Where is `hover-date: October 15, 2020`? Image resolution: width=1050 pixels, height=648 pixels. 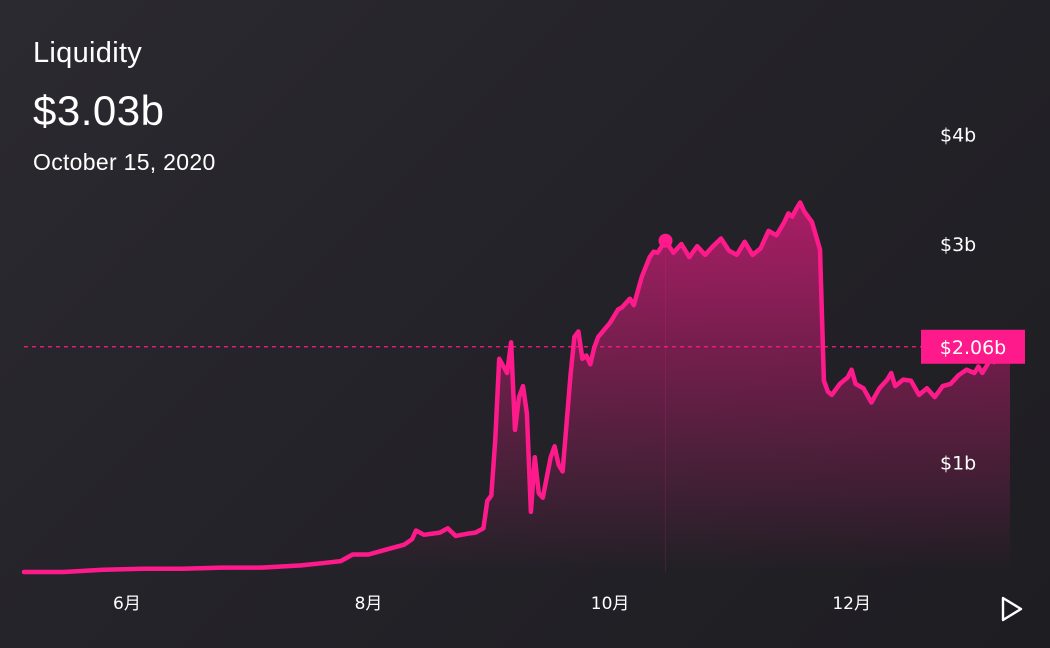
hover-date: October 15, 2020 is located at coordinates (124, 162).